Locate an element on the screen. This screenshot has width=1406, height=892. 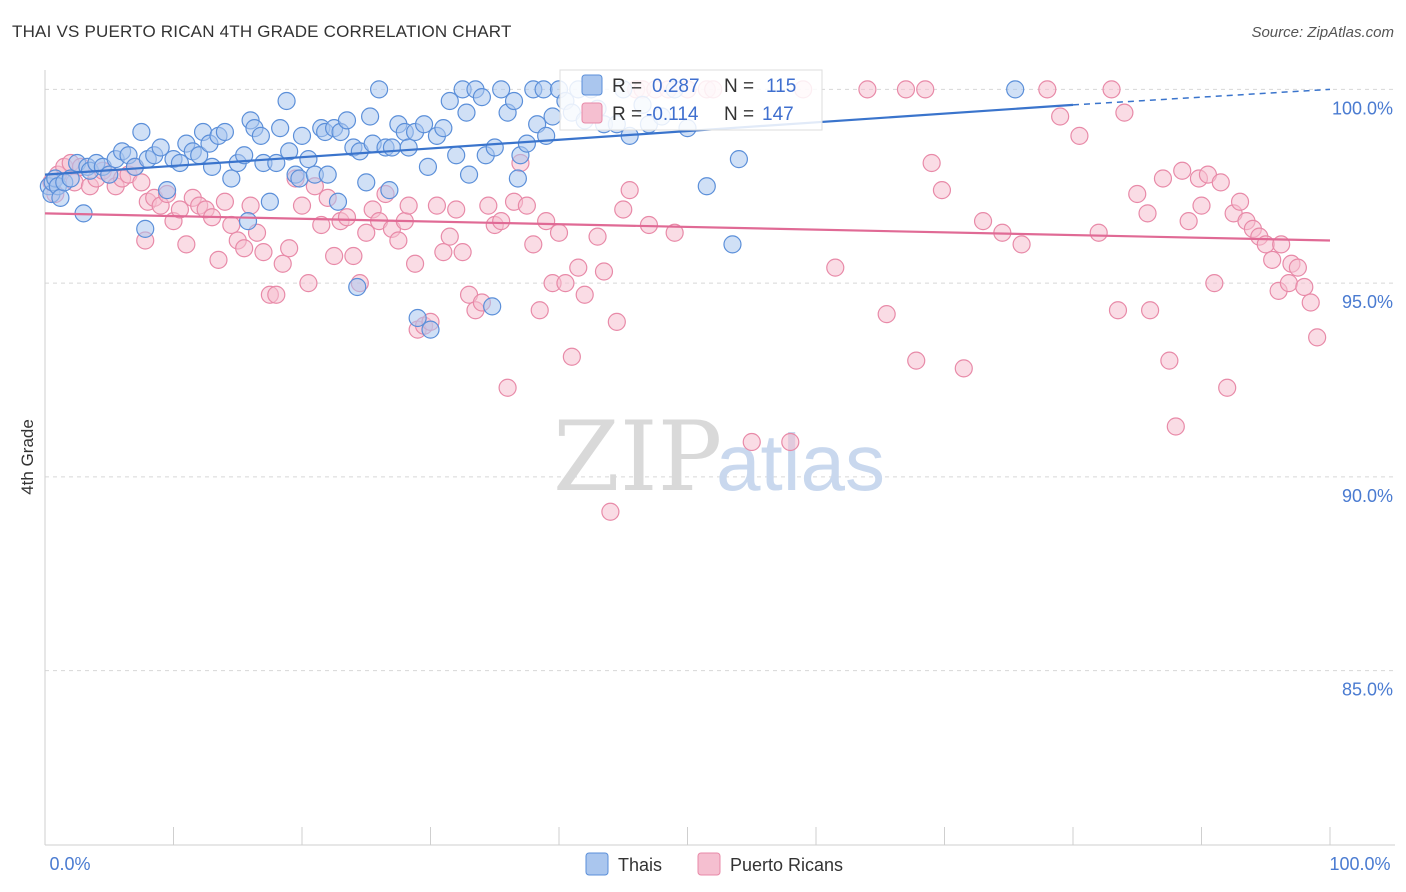
thai-r-value: 0.287 is located at coordinates (676, 86).